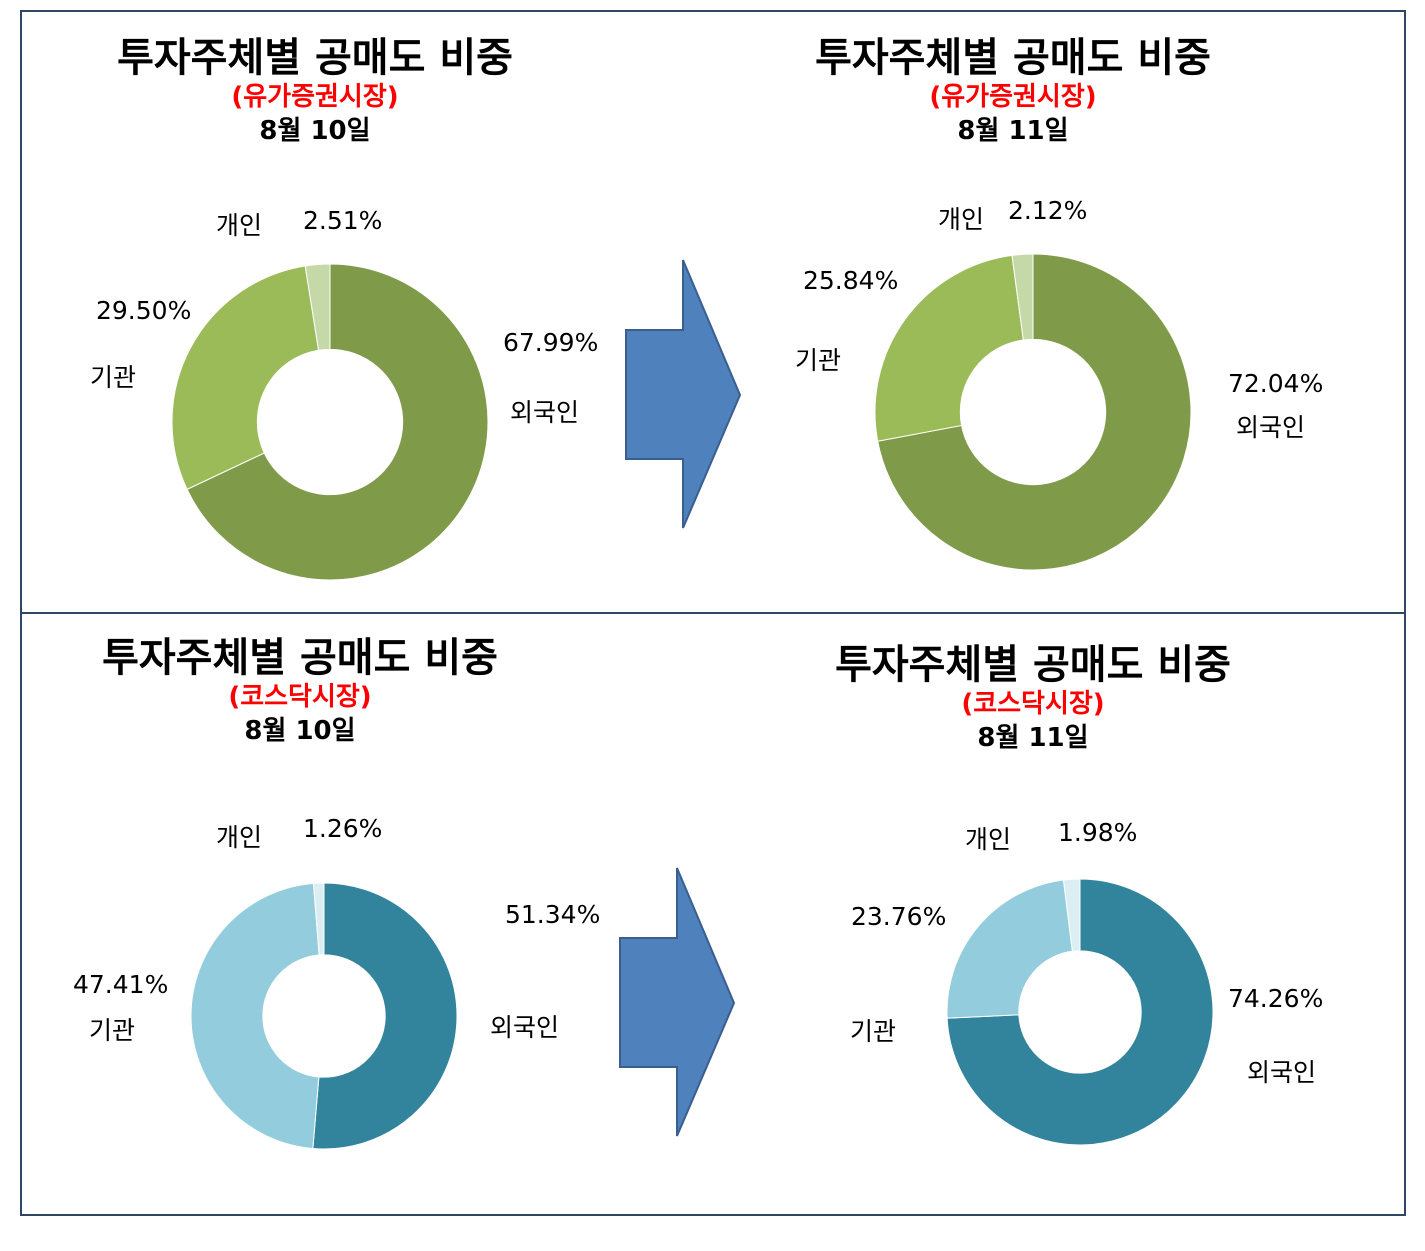 The width and height of the screenshot is (1425, 1251). I want to click on value-label-foreign: 72.04%, so click(1276, 383).